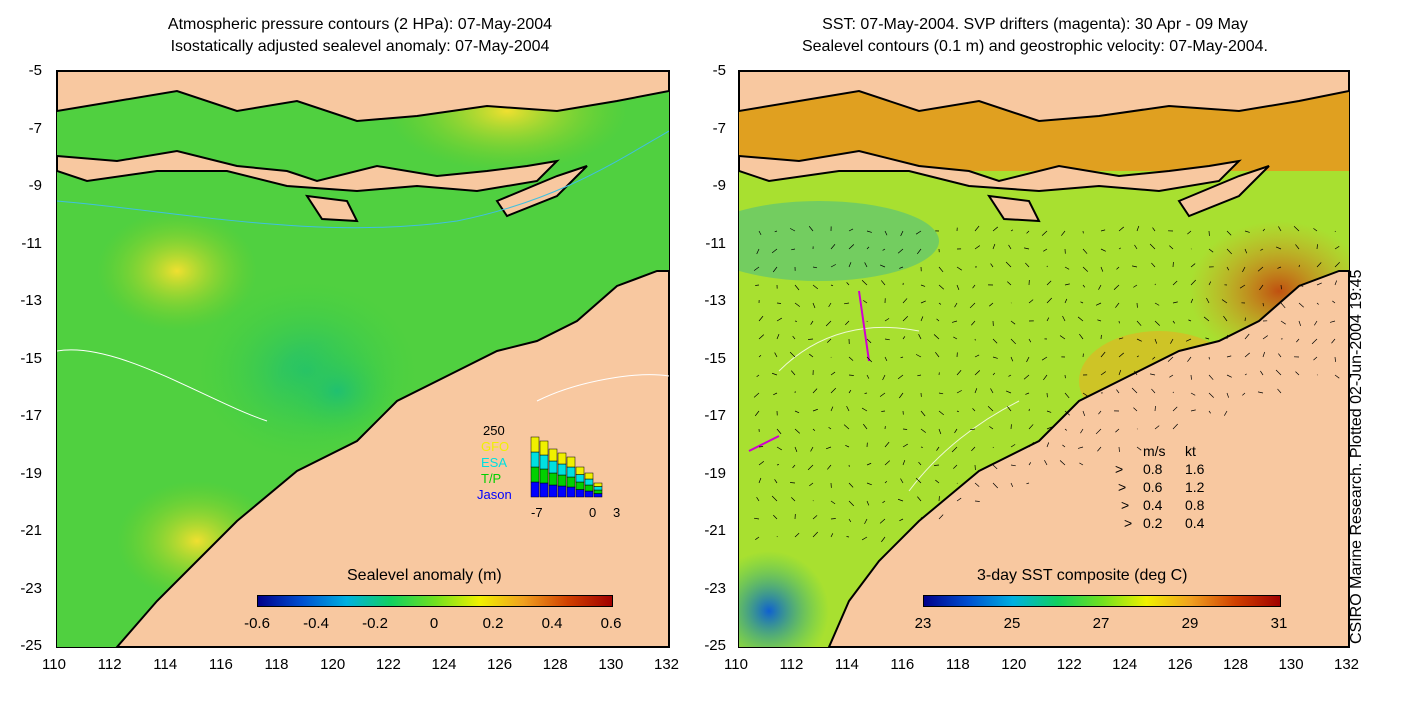 The height and width of the screenshot is (709, 1419). I want to click on colorbar-tick: 0.6, so click(611, 623).